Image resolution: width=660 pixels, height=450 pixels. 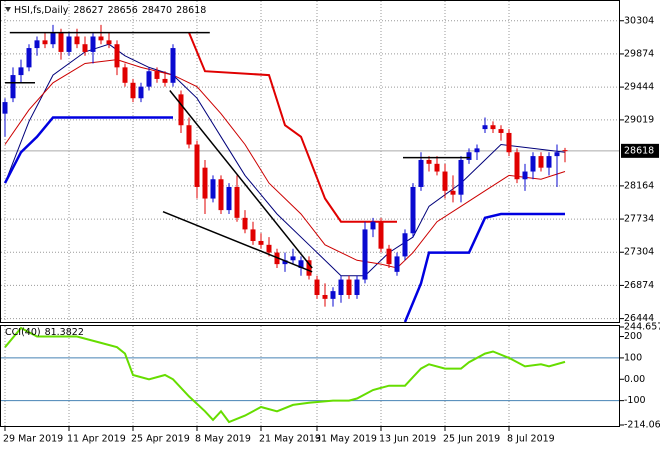 I want to click on y-tick-label: 27734, so click(x=639, y=219).